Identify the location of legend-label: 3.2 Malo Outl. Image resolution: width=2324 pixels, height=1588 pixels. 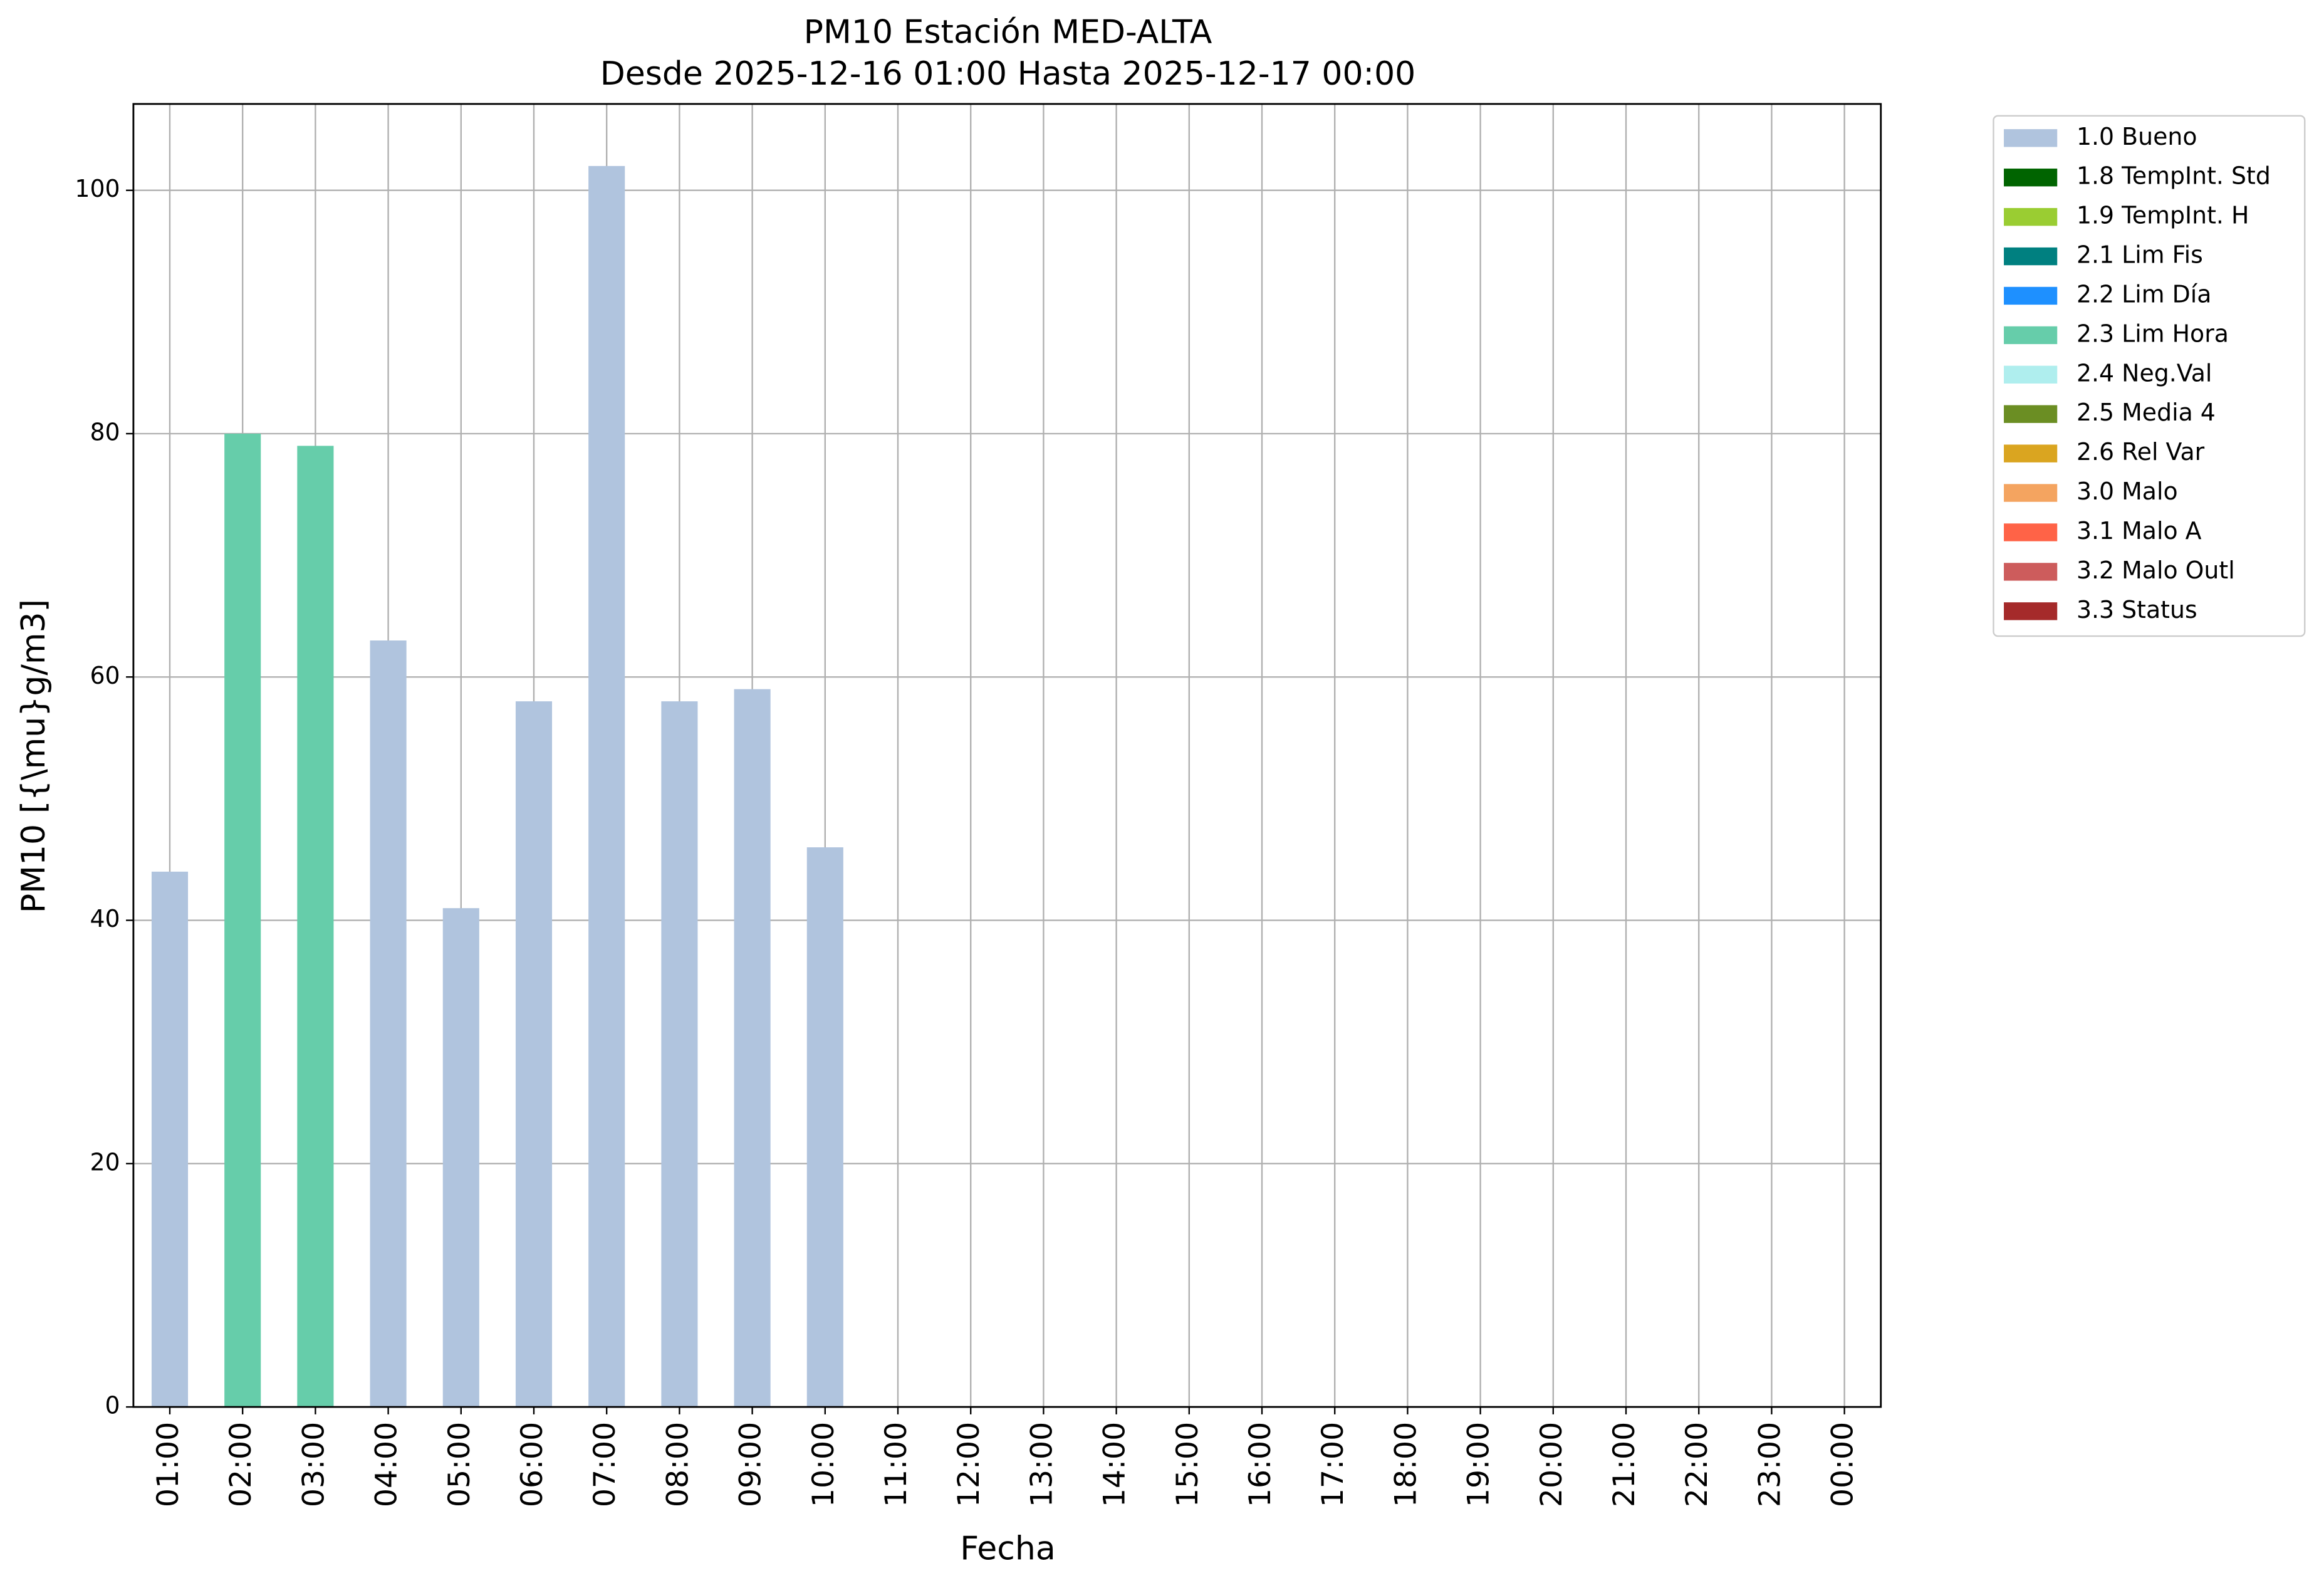
(2155, 570).